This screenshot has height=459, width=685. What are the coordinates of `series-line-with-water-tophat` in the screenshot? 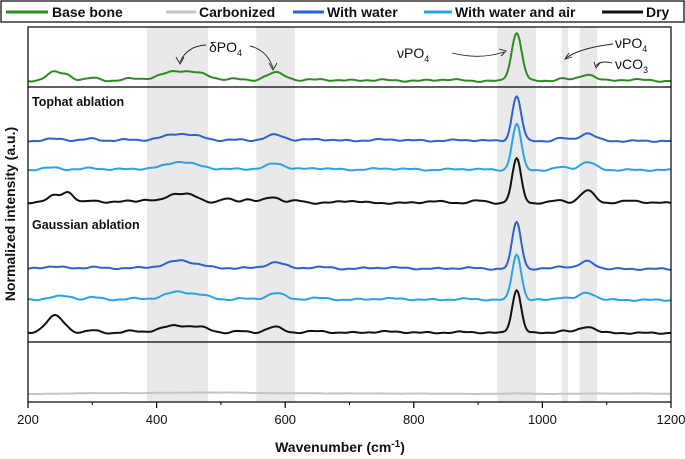 It's located at (349, 119).